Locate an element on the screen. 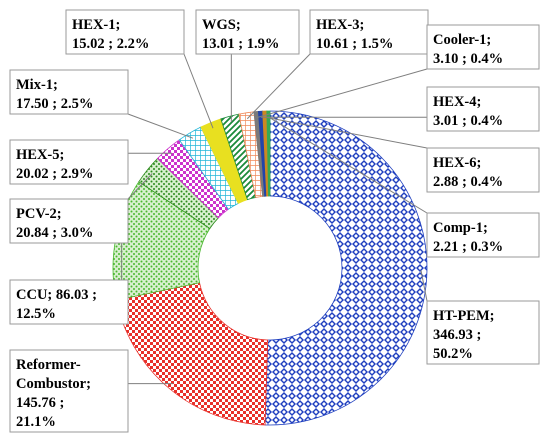 This screenshot has height=447, width=550. label-text-line: 17.50 ; 2.5% is located at coordinates (54, 104).